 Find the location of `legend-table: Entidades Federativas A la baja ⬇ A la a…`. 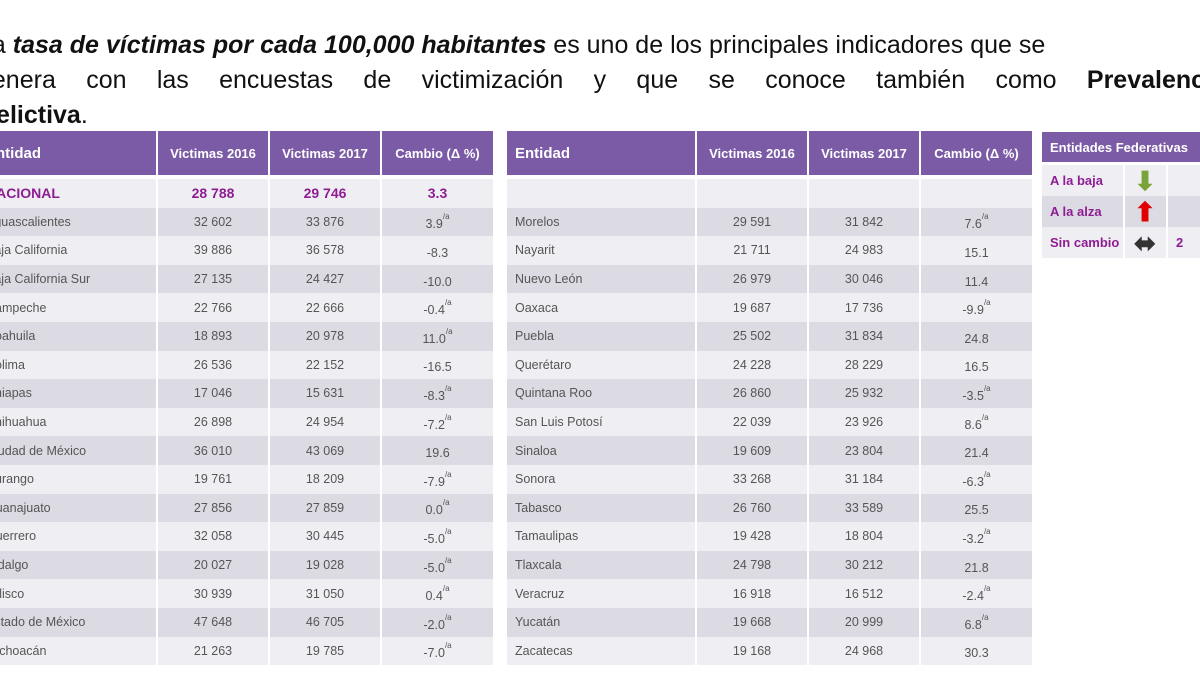

legend-table: Entidades Federativas A la baja ⬇ A la a… is located at coordinates (1121, 195).